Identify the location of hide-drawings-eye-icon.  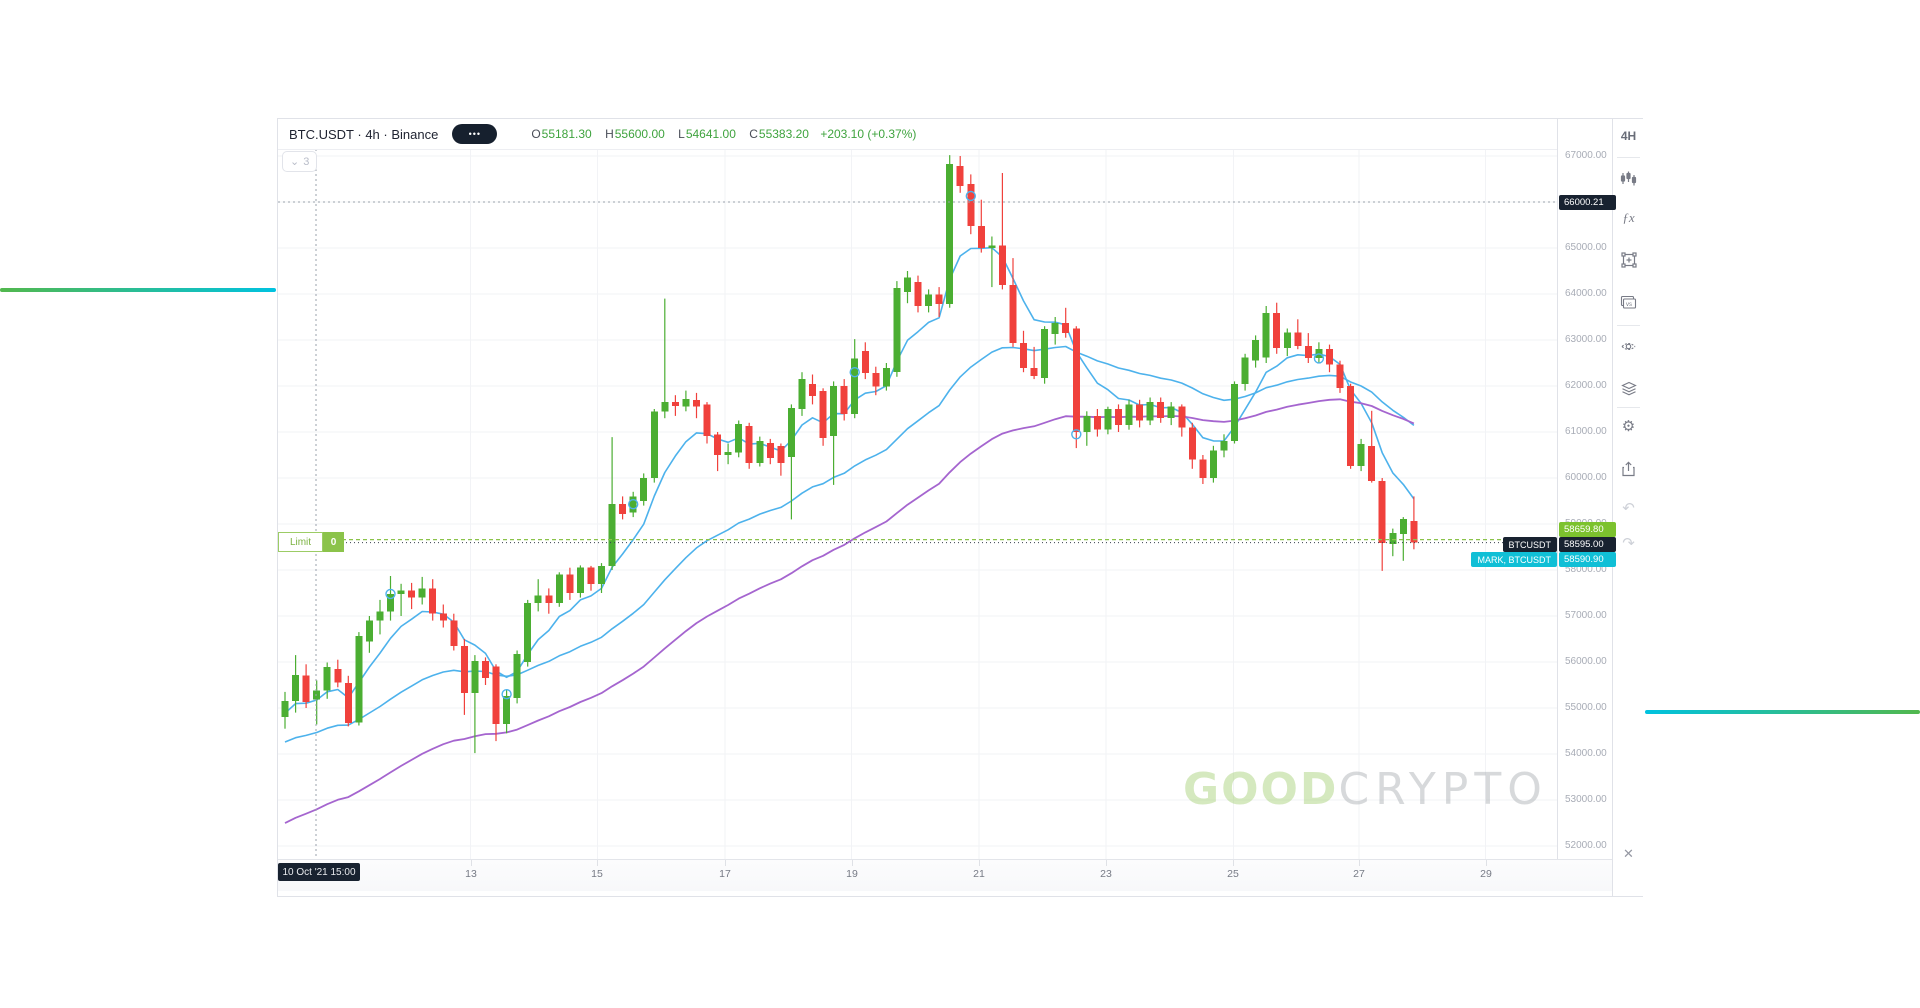
(1628, 346).